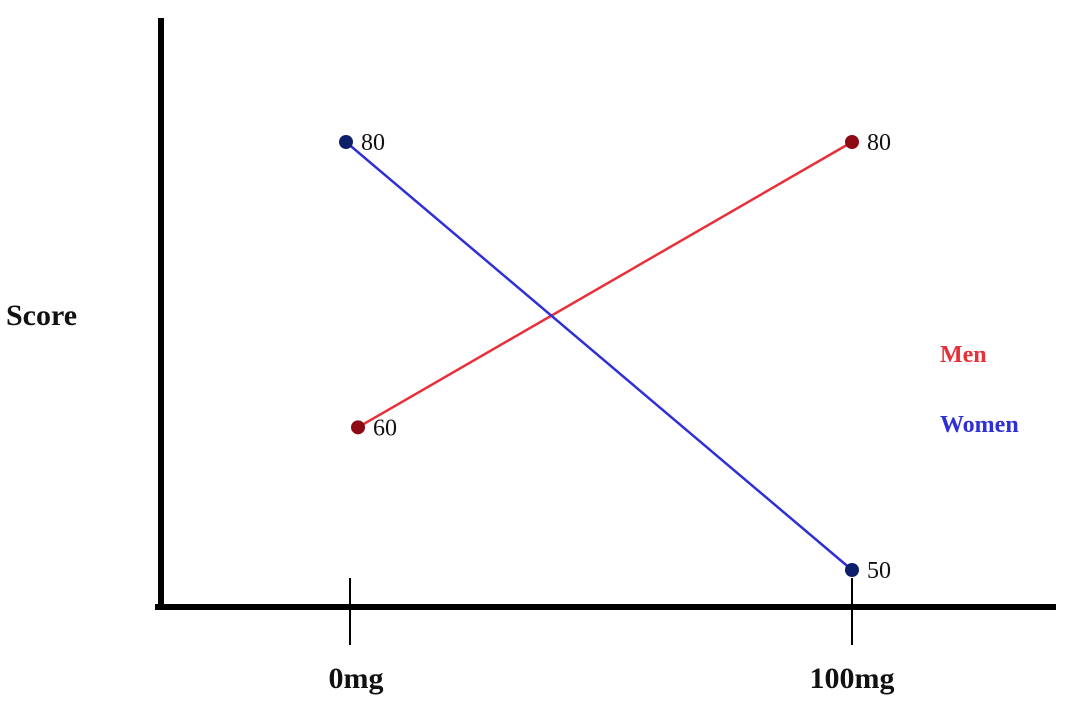 The width and height of the screenshot is (1082, 714). I want to click on legend: Men Women, so click(979, 390).